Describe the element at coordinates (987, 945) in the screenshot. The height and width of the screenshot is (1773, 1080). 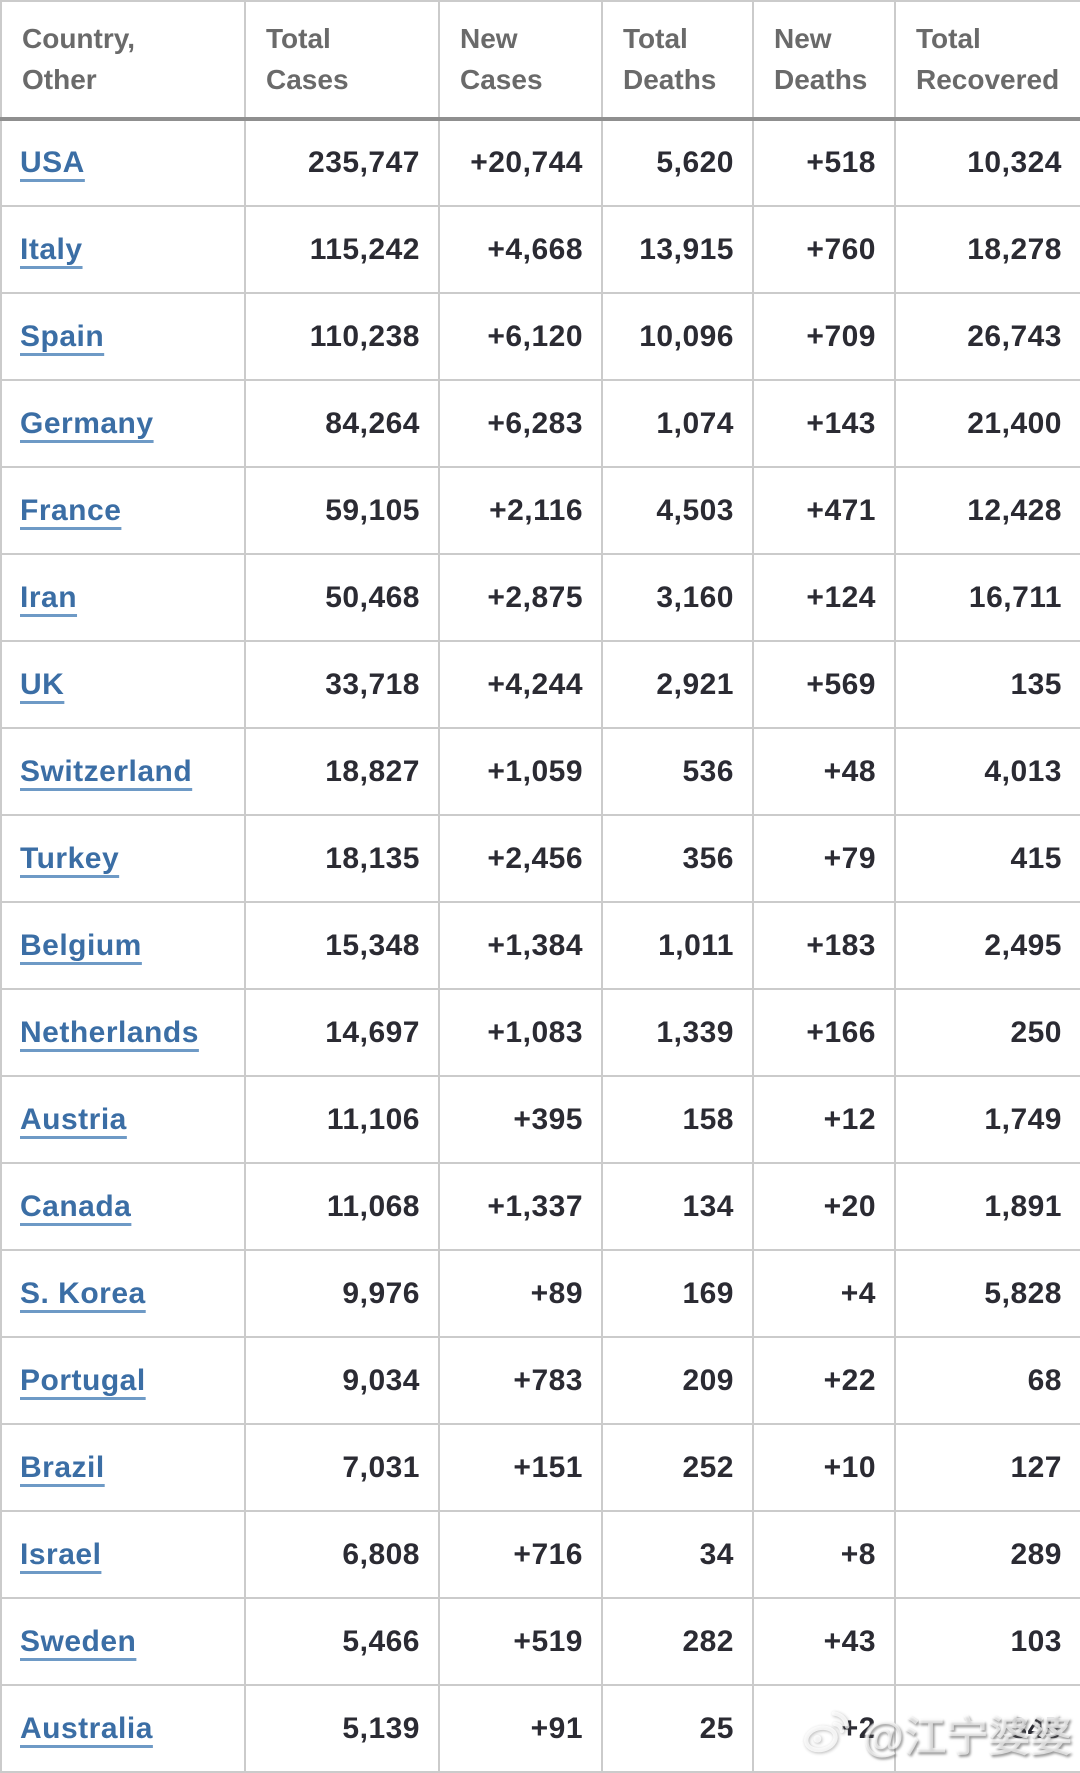
I see `total-recovered-cell: 2,495` at that location.